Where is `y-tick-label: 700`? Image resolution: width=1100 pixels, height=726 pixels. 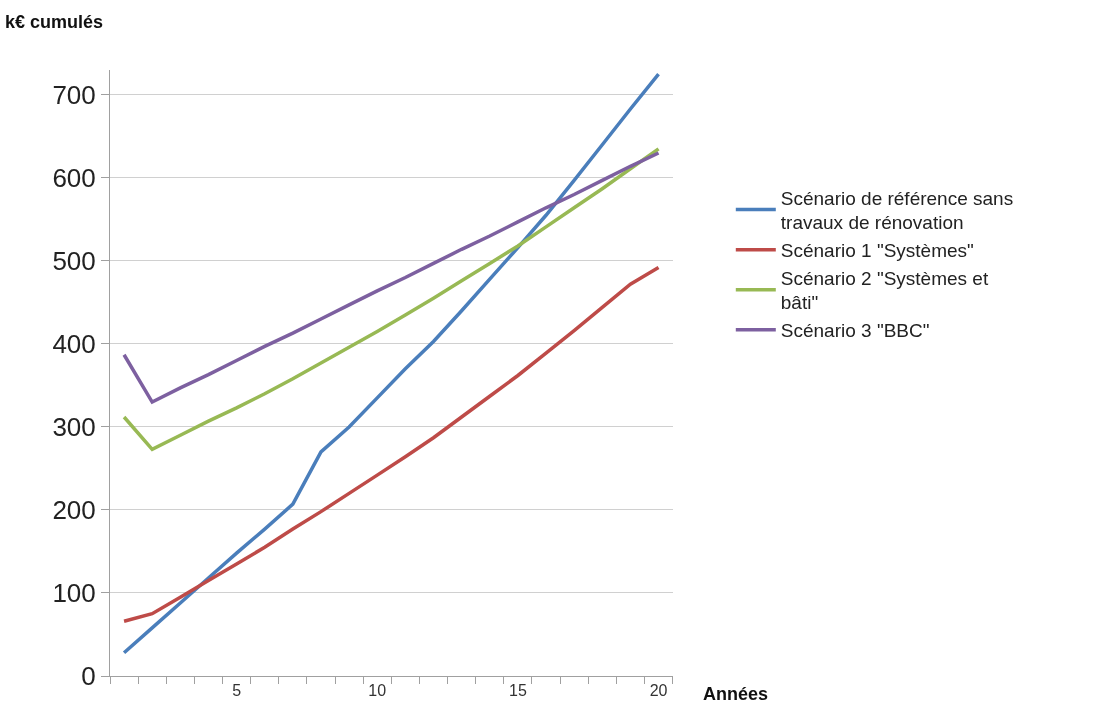
y-tick-label: 700 is located at coordinates (74, 95).